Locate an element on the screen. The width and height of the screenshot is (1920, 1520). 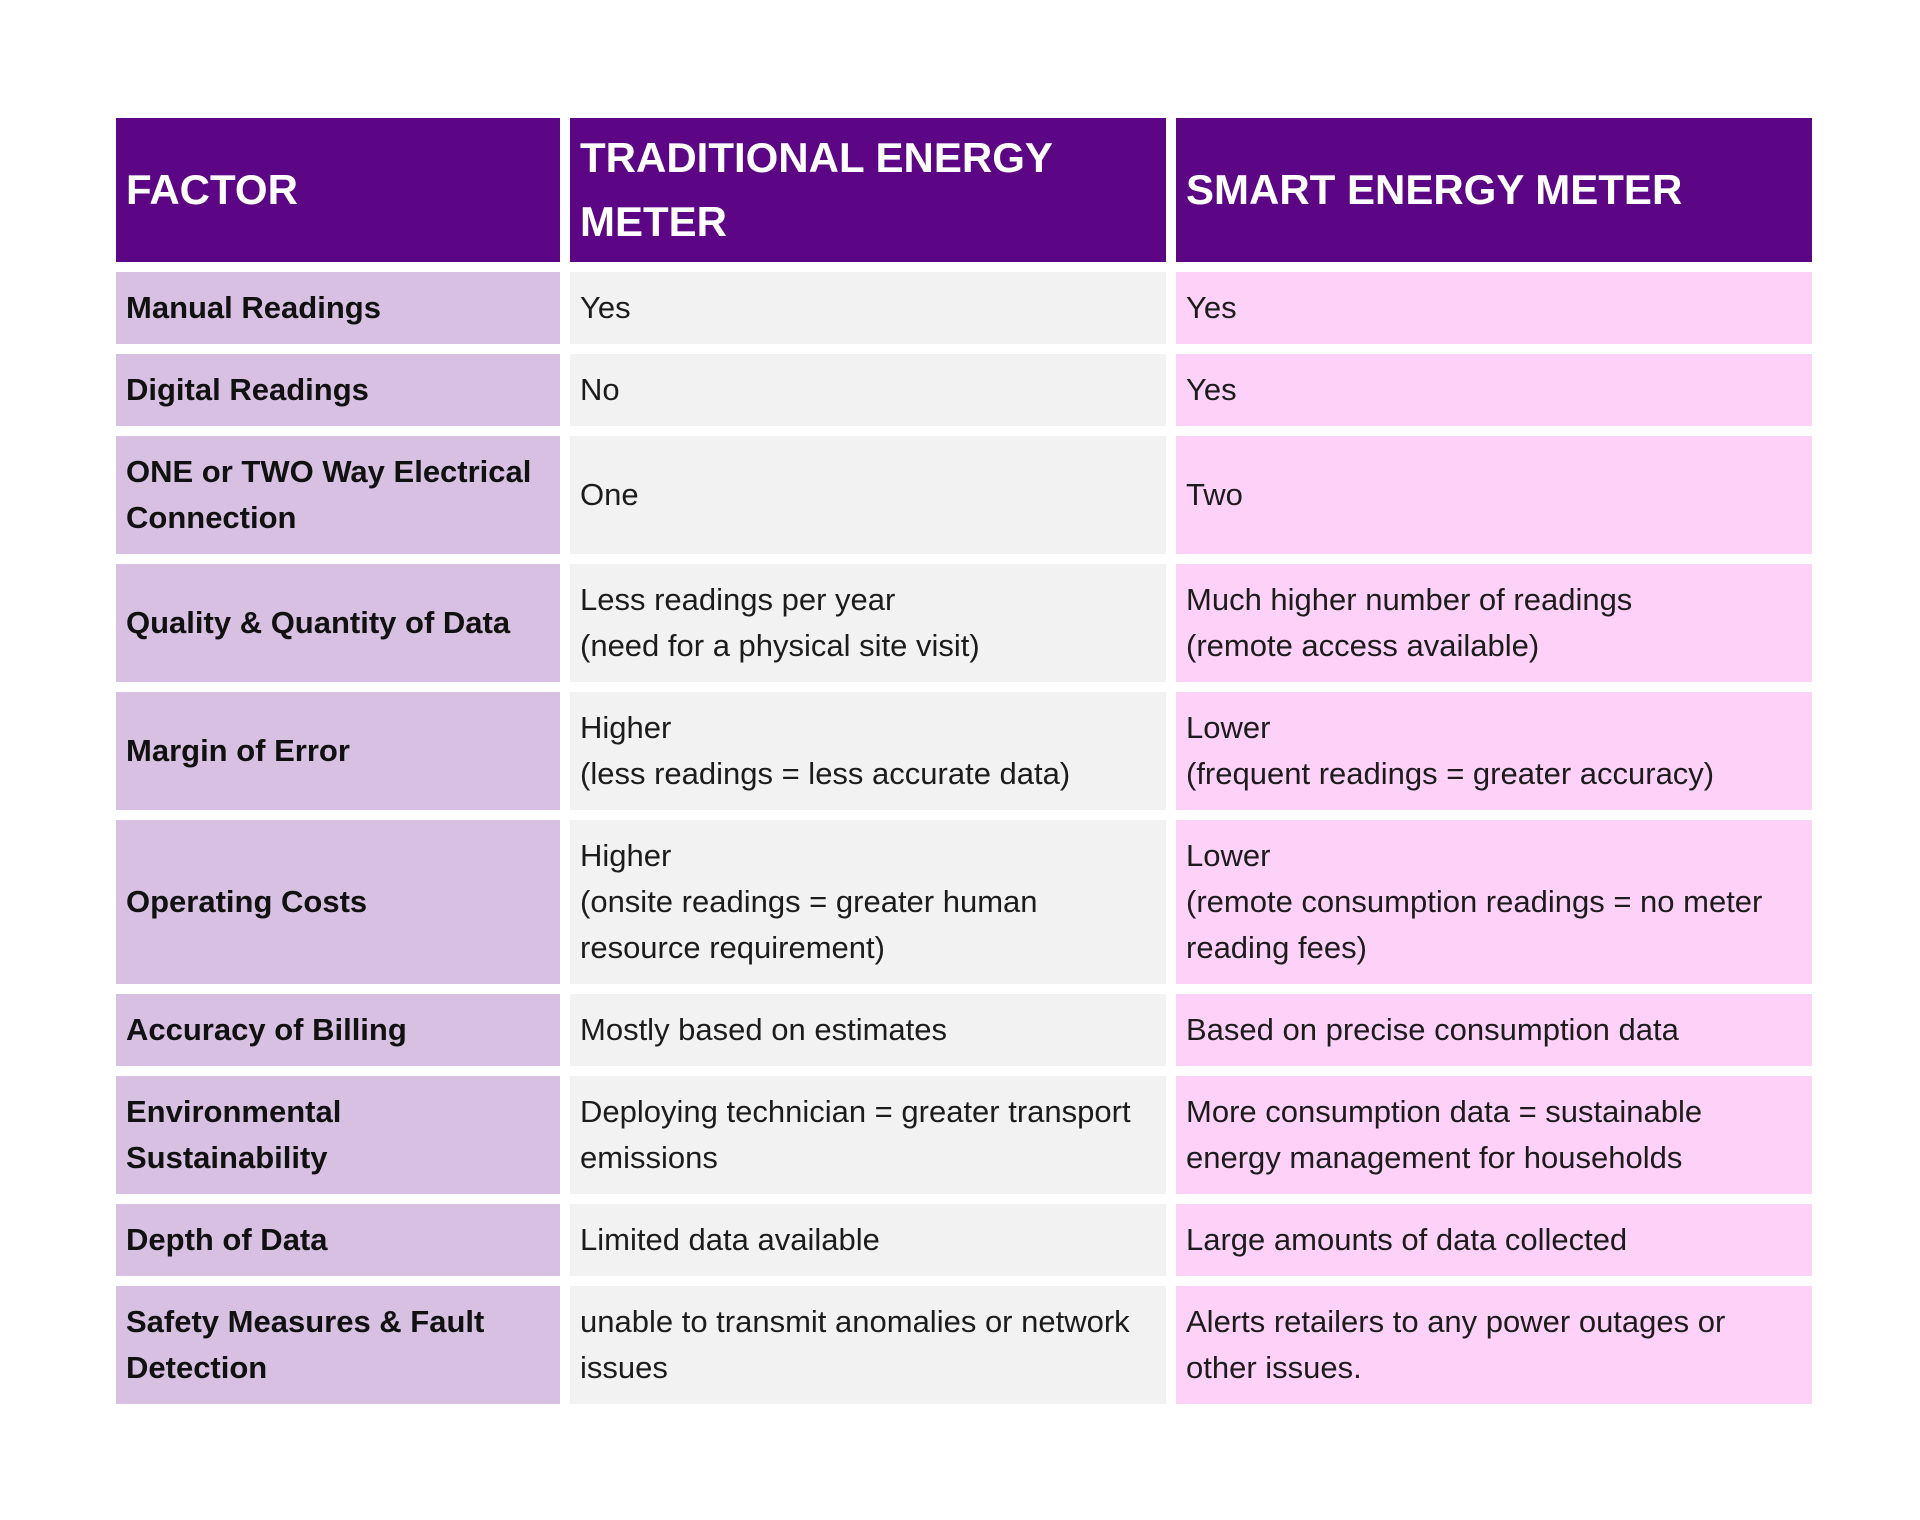
factor-cell: Depth of Data is located at coordinates (338, 1240).